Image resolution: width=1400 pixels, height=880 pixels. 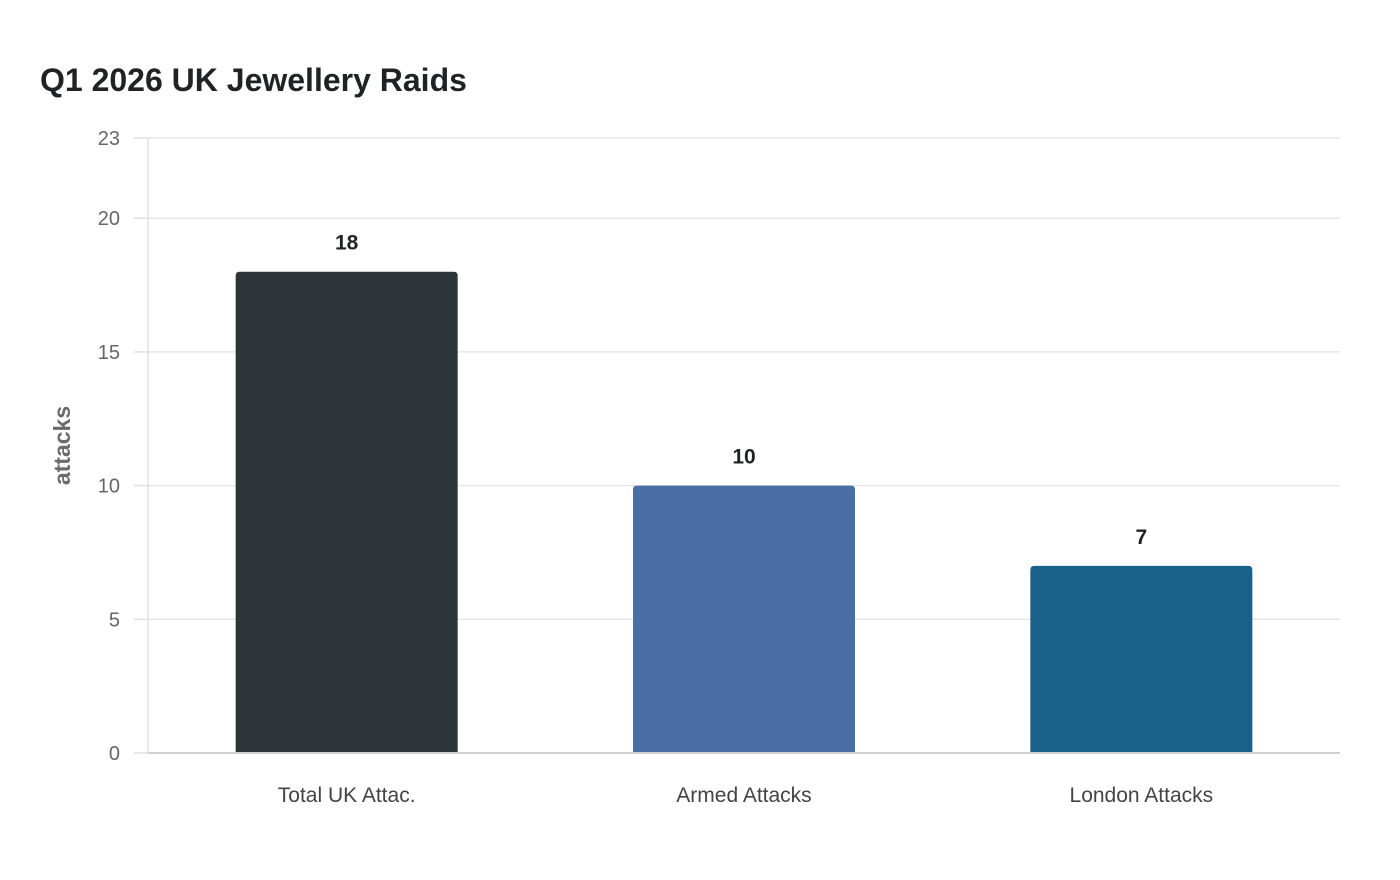 What do you see at coordinates (109, 219) in the screenshot?
I see `y-tick-label: 20` at bounding box center [109, 219].